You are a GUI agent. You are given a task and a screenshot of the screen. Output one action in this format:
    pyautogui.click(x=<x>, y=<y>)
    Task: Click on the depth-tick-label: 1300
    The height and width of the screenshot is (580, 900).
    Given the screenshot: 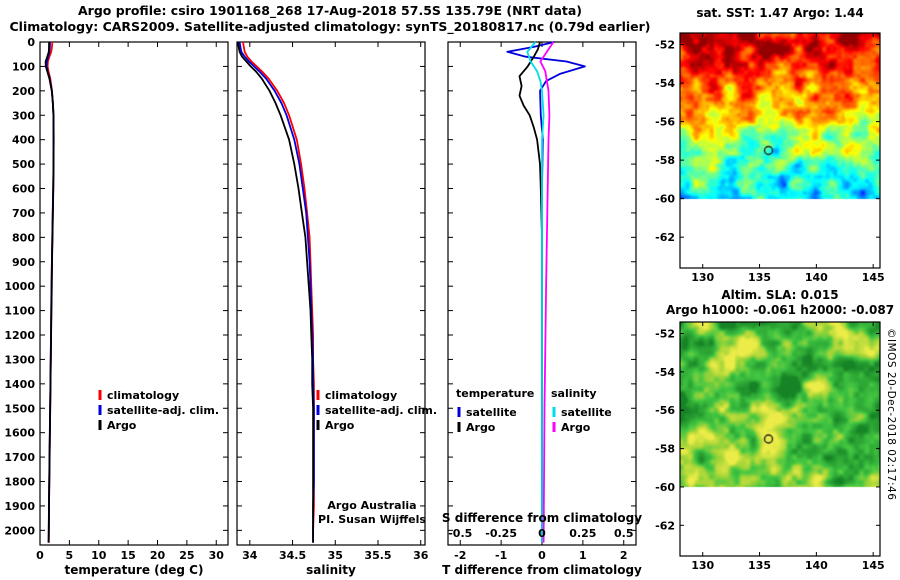 What is the action you would take?
    pyautogui.click(x=19, y=359)
    